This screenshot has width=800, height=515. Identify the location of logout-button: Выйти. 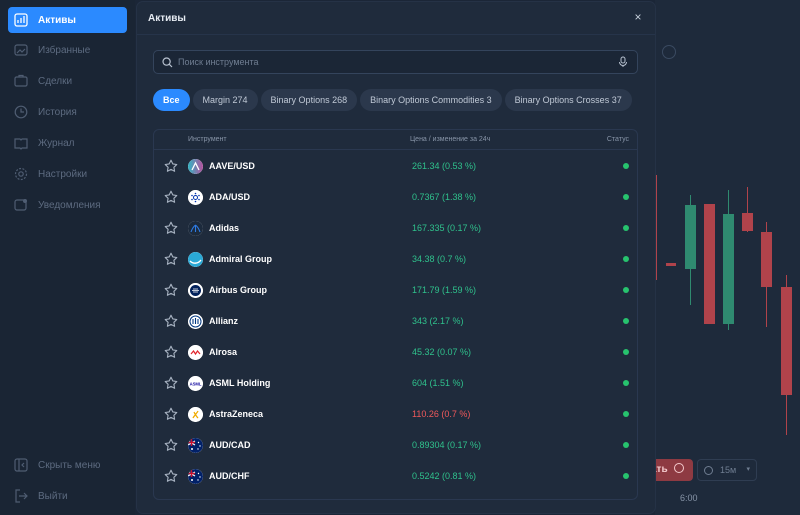
(67, 496).